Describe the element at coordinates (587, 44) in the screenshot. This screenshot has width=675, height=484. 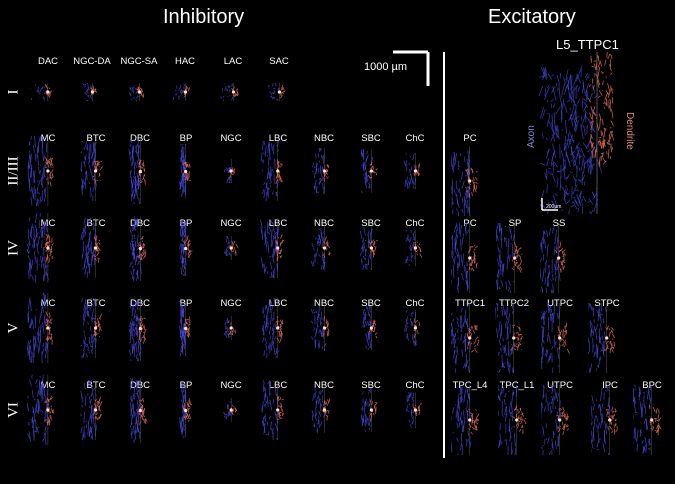
I see `highlight-title: L5_TTPC1` at that location.